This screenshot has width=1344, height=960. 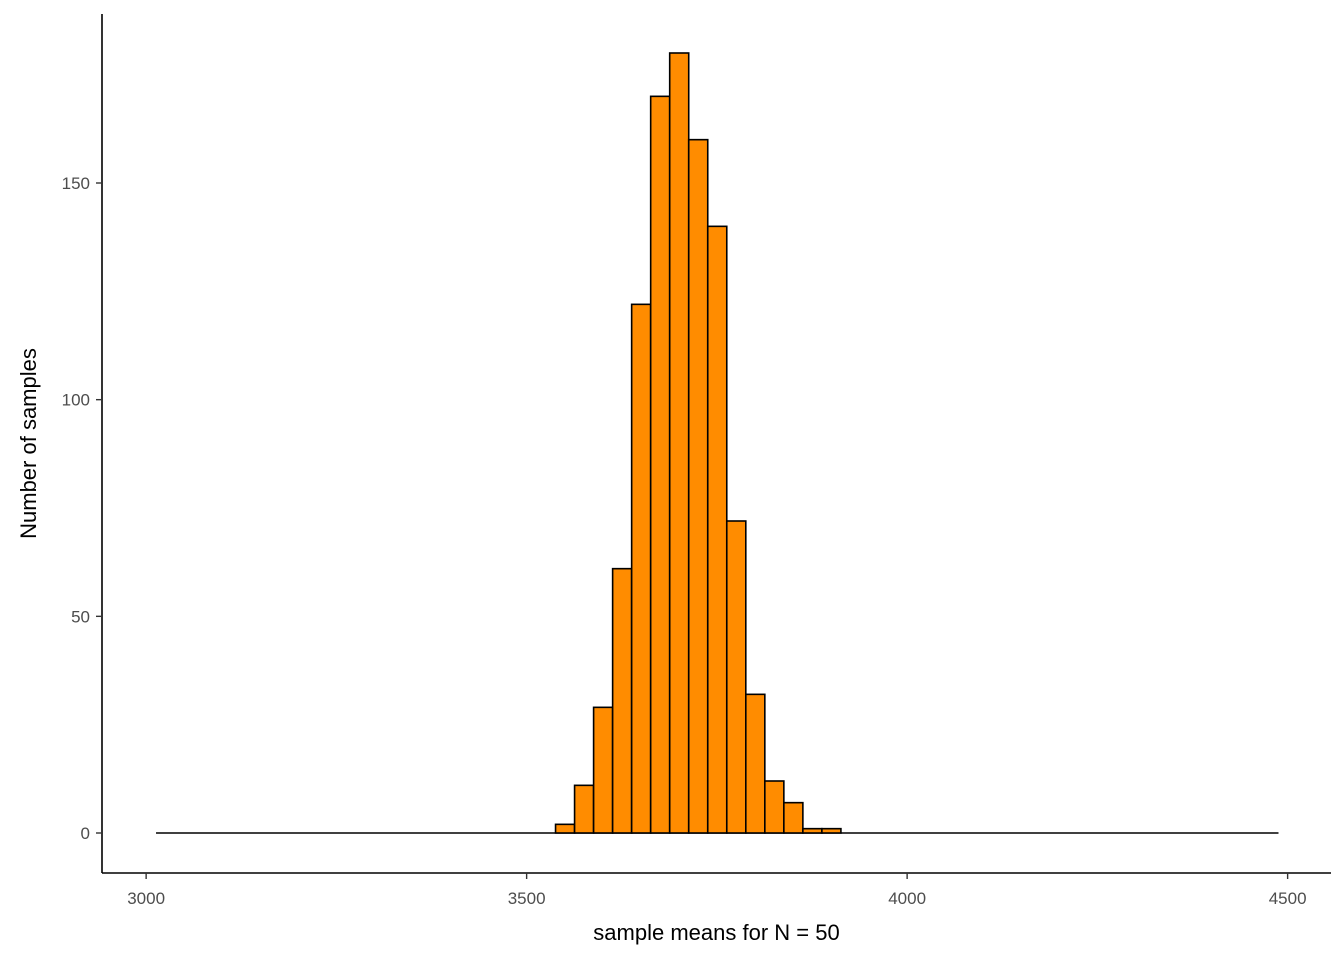 I want to click on y-tick-label: 100, so click(x=76, y=400).